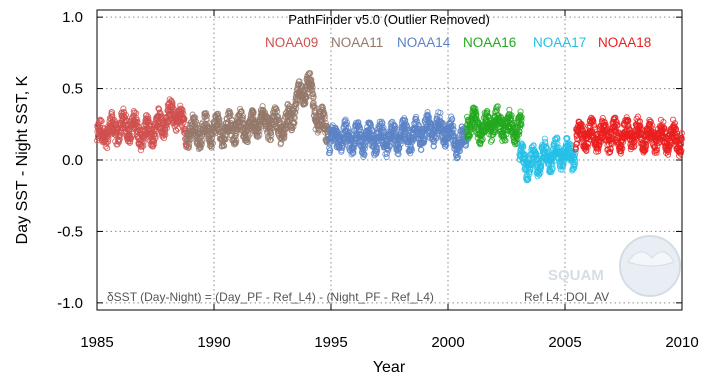 This screenshot has width=704, height=379. Describe the element at coordinates (576, 275) in the screenshot. I see `logo-label: SQUAM` at that location.